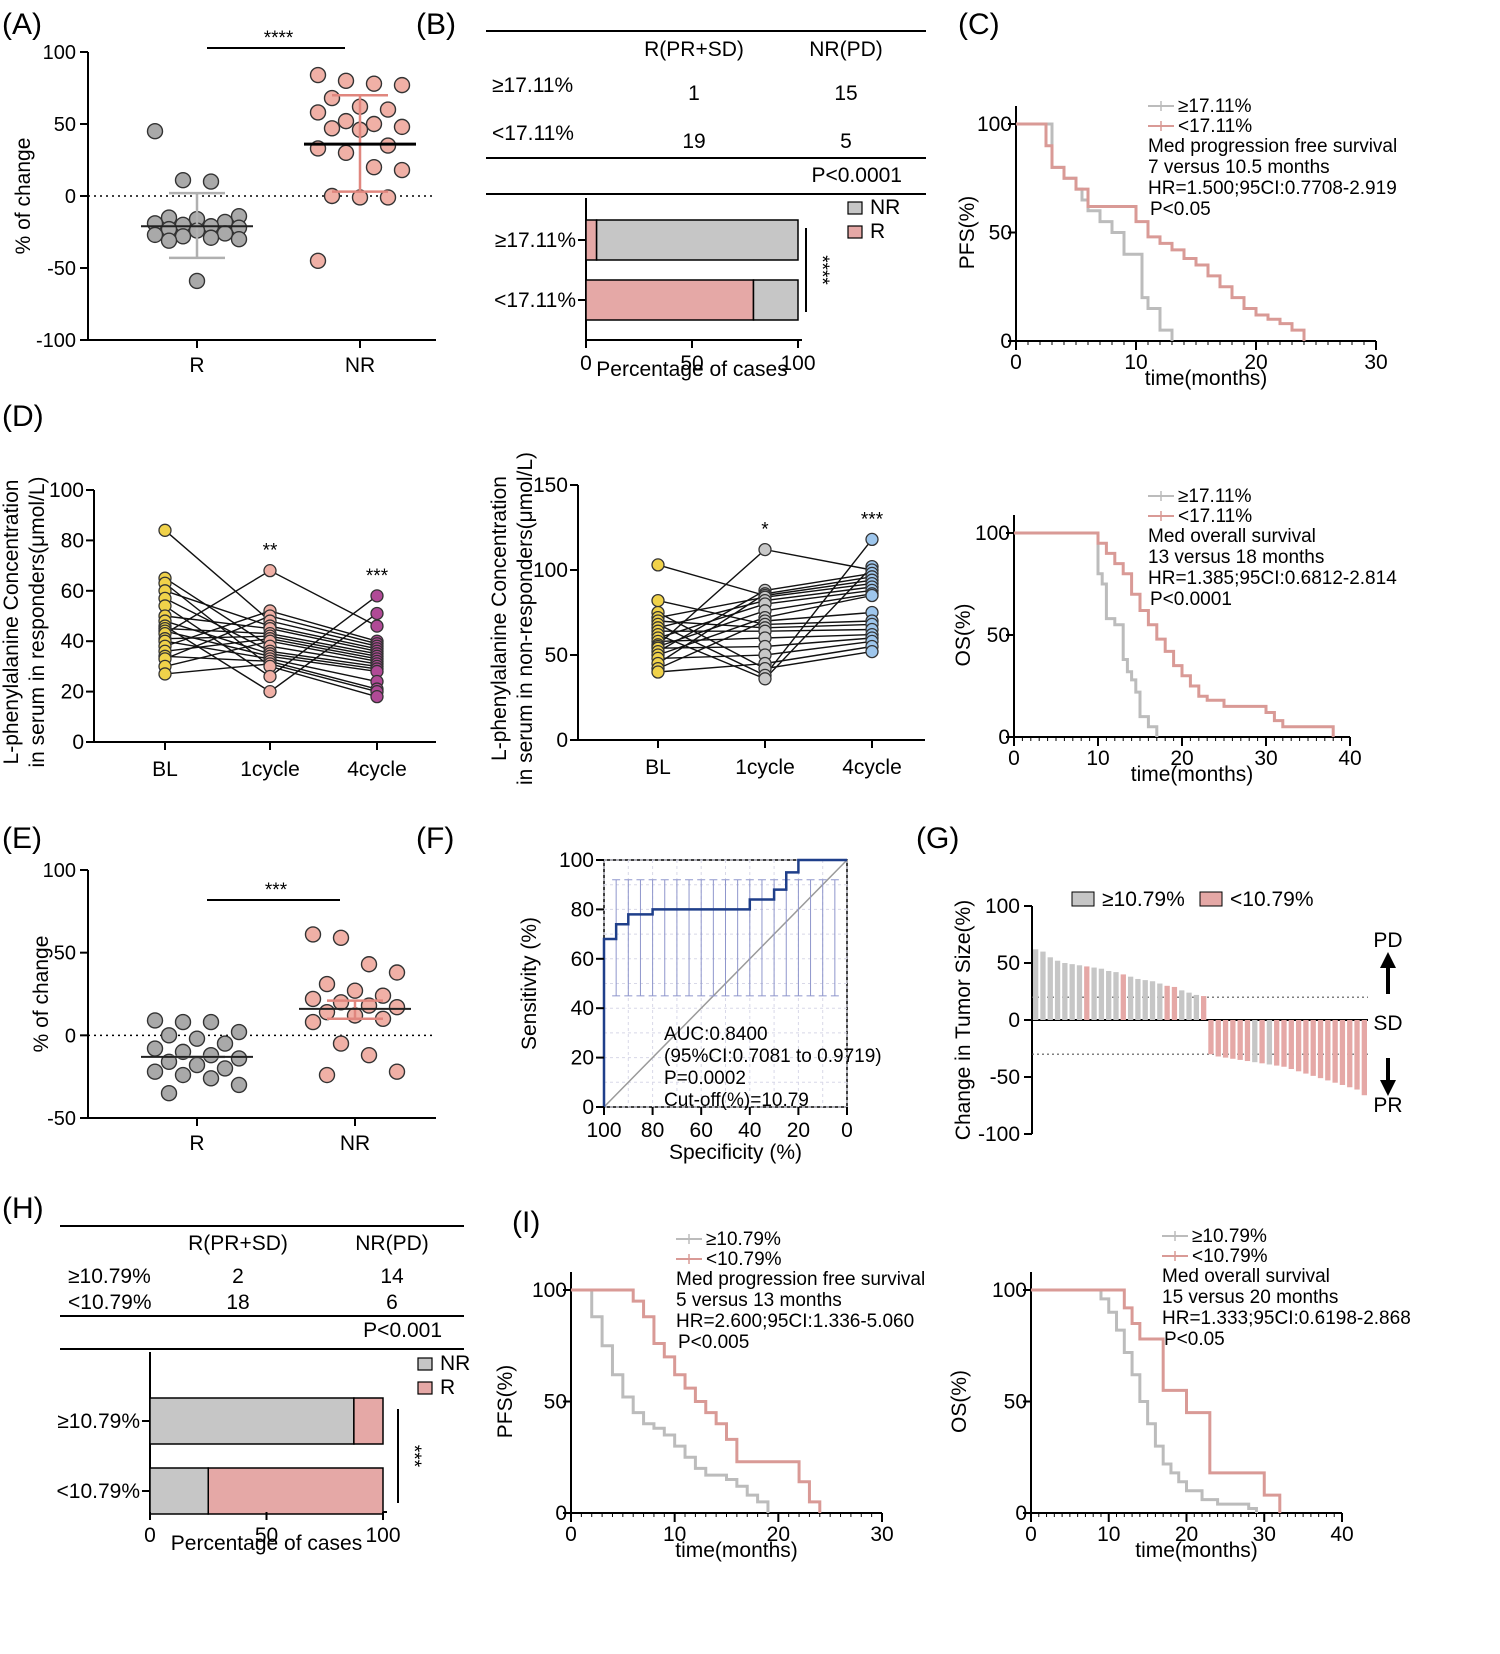 The width and height of the screenshot is (1500, 1654). Describe the element at coordinates (994, 124) in the screenshot. I see `C-ytick-label: 100` at that location.